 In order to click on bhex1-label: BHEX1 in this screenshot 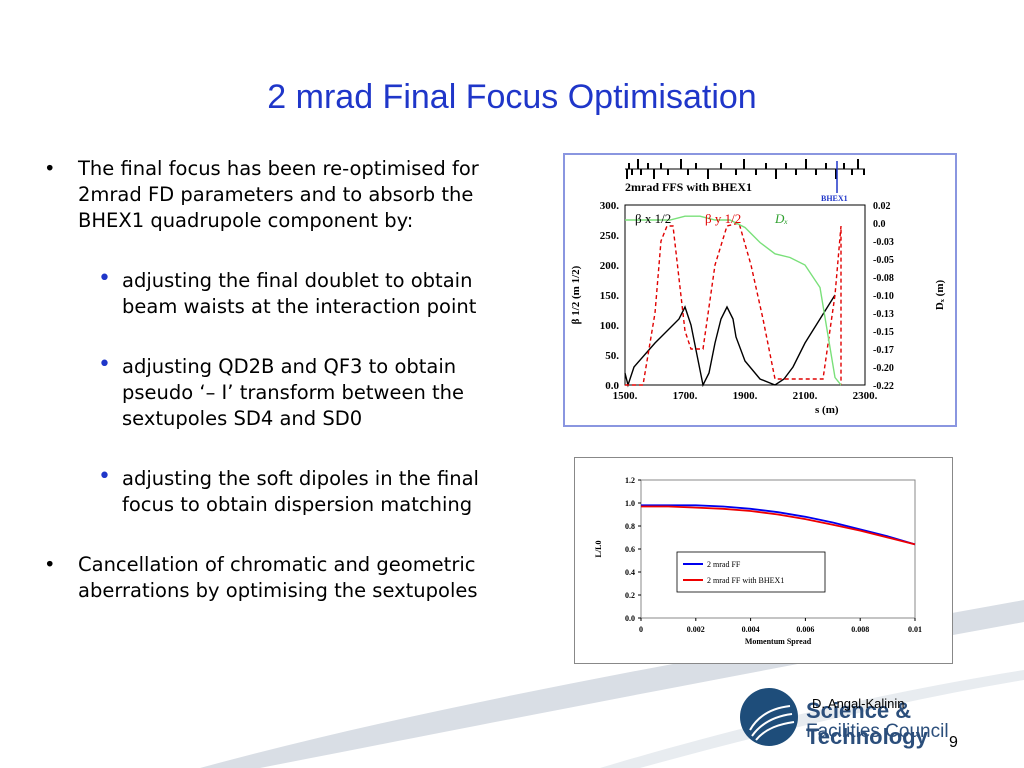, I will do `click(834, 198)`.